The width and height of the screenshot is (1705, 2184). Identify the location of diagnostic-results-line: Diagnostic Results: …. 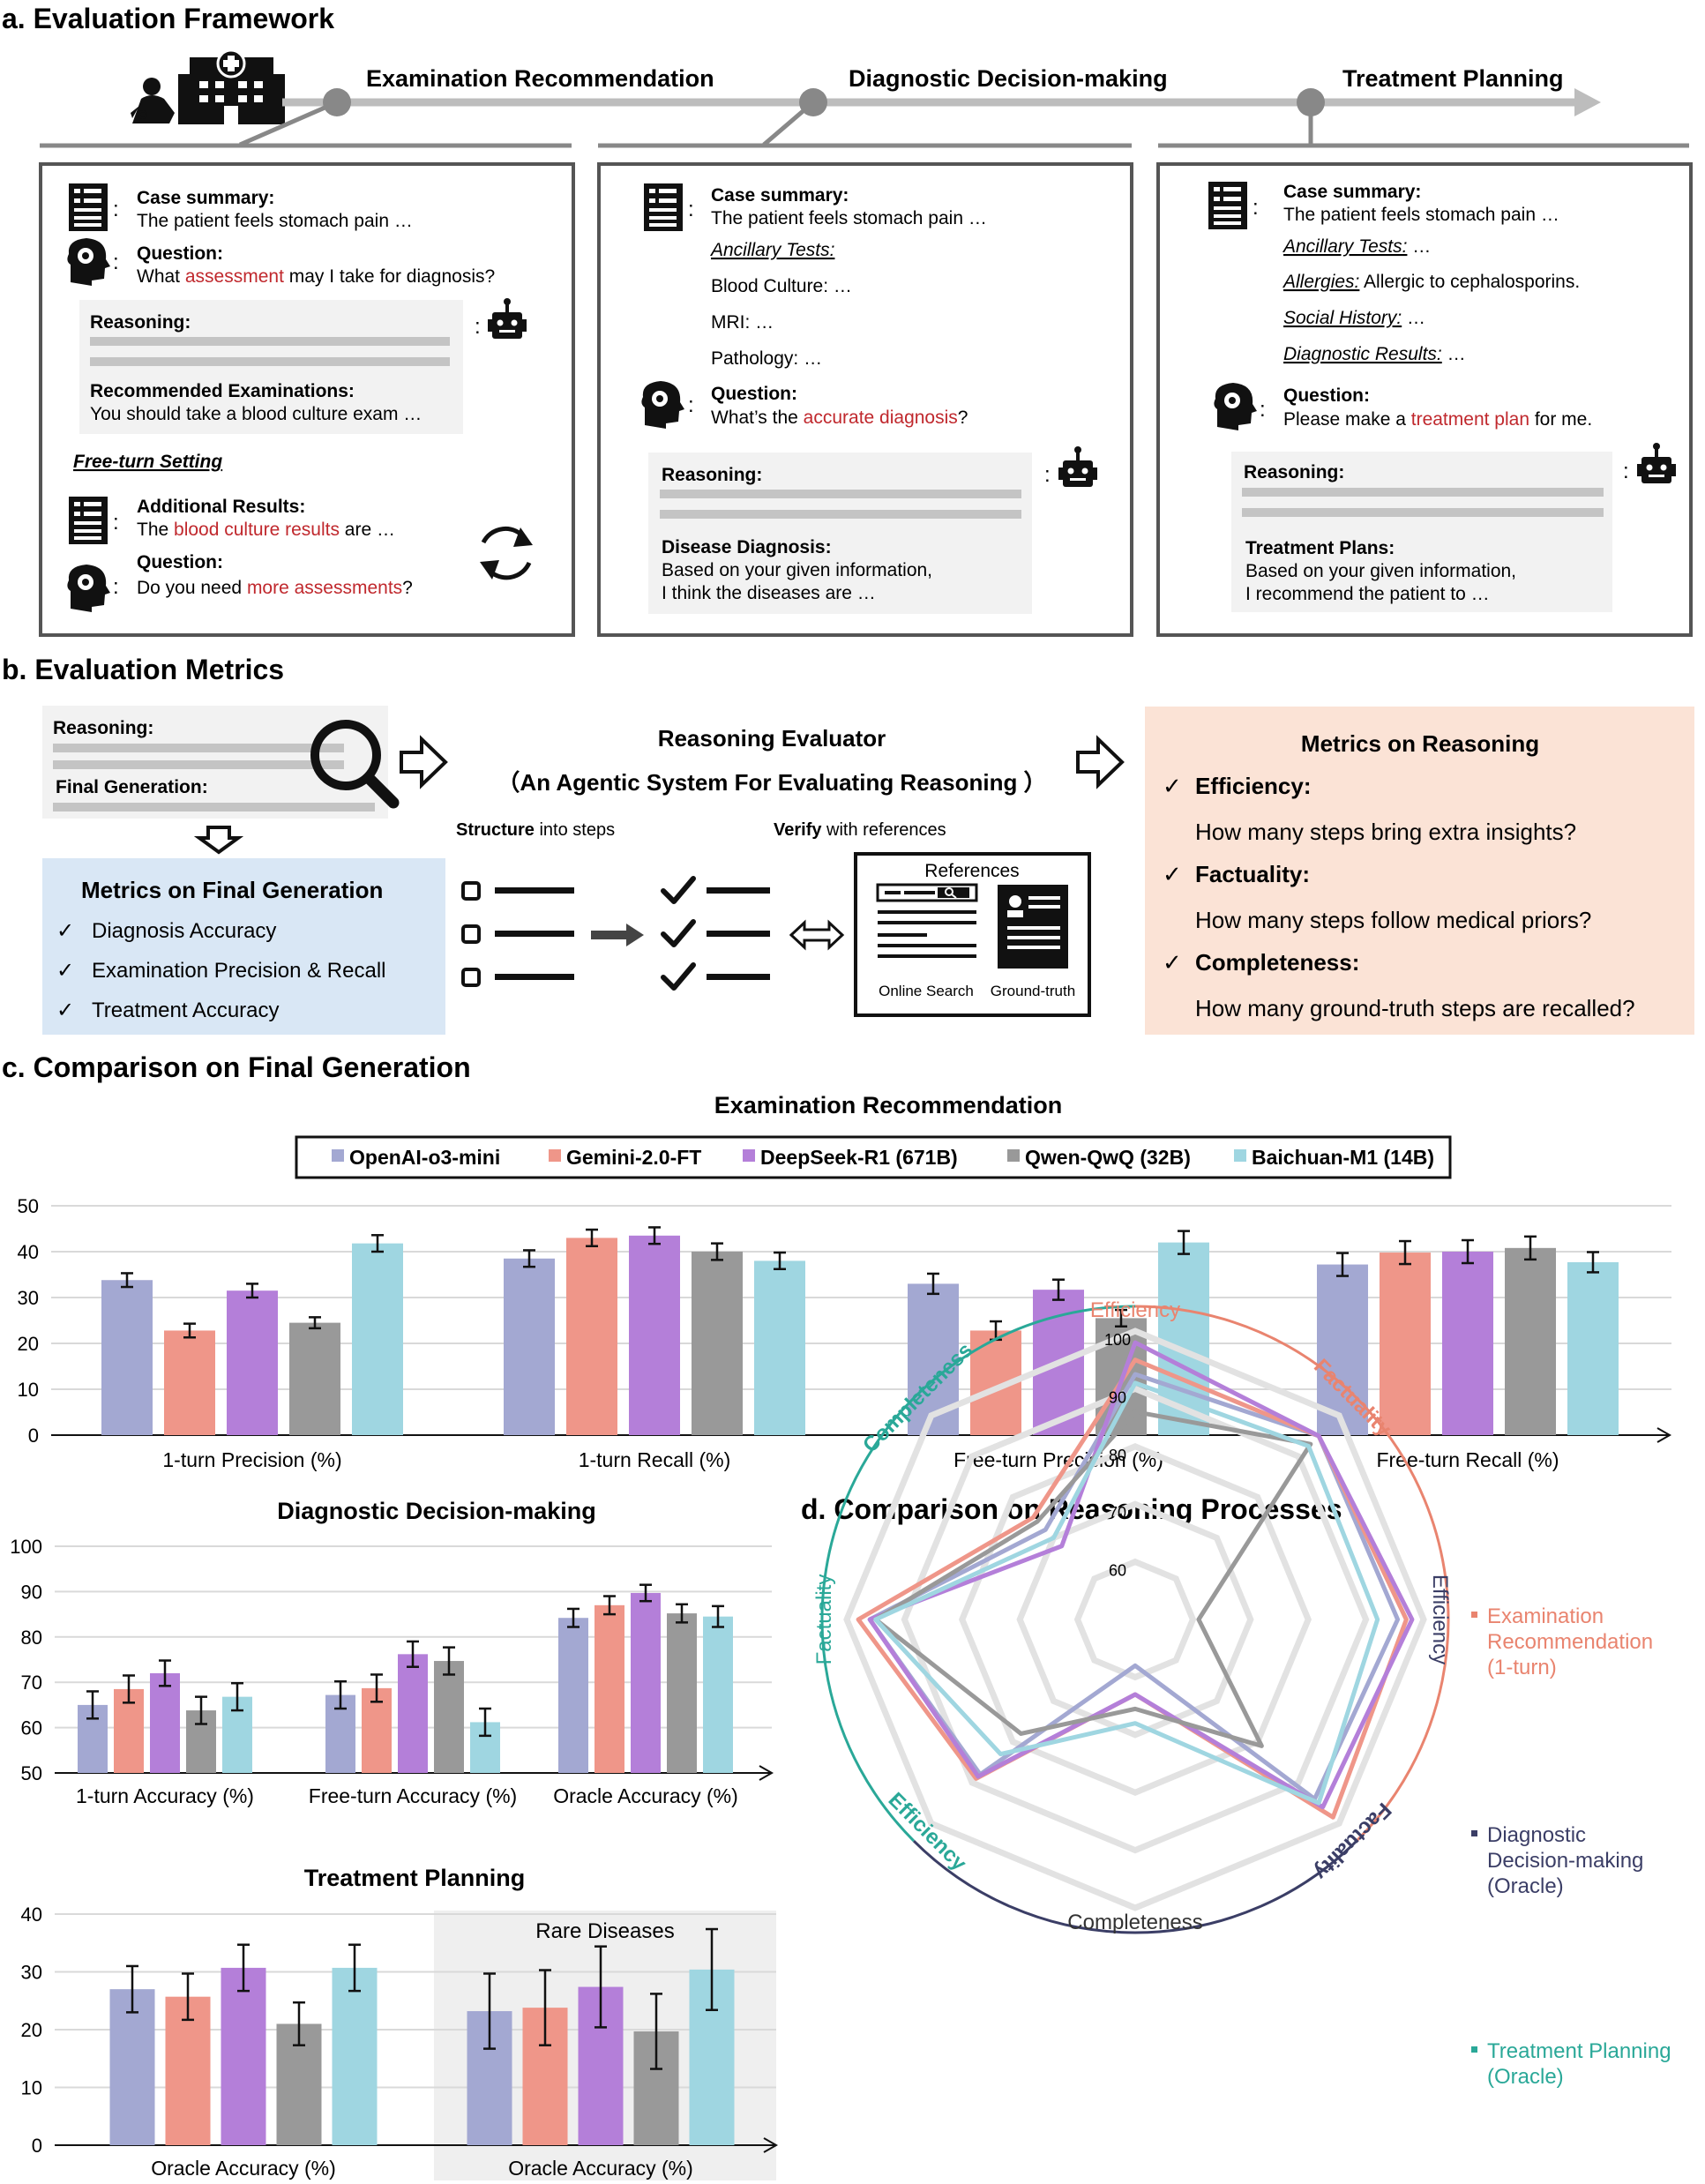
(1375, 354).